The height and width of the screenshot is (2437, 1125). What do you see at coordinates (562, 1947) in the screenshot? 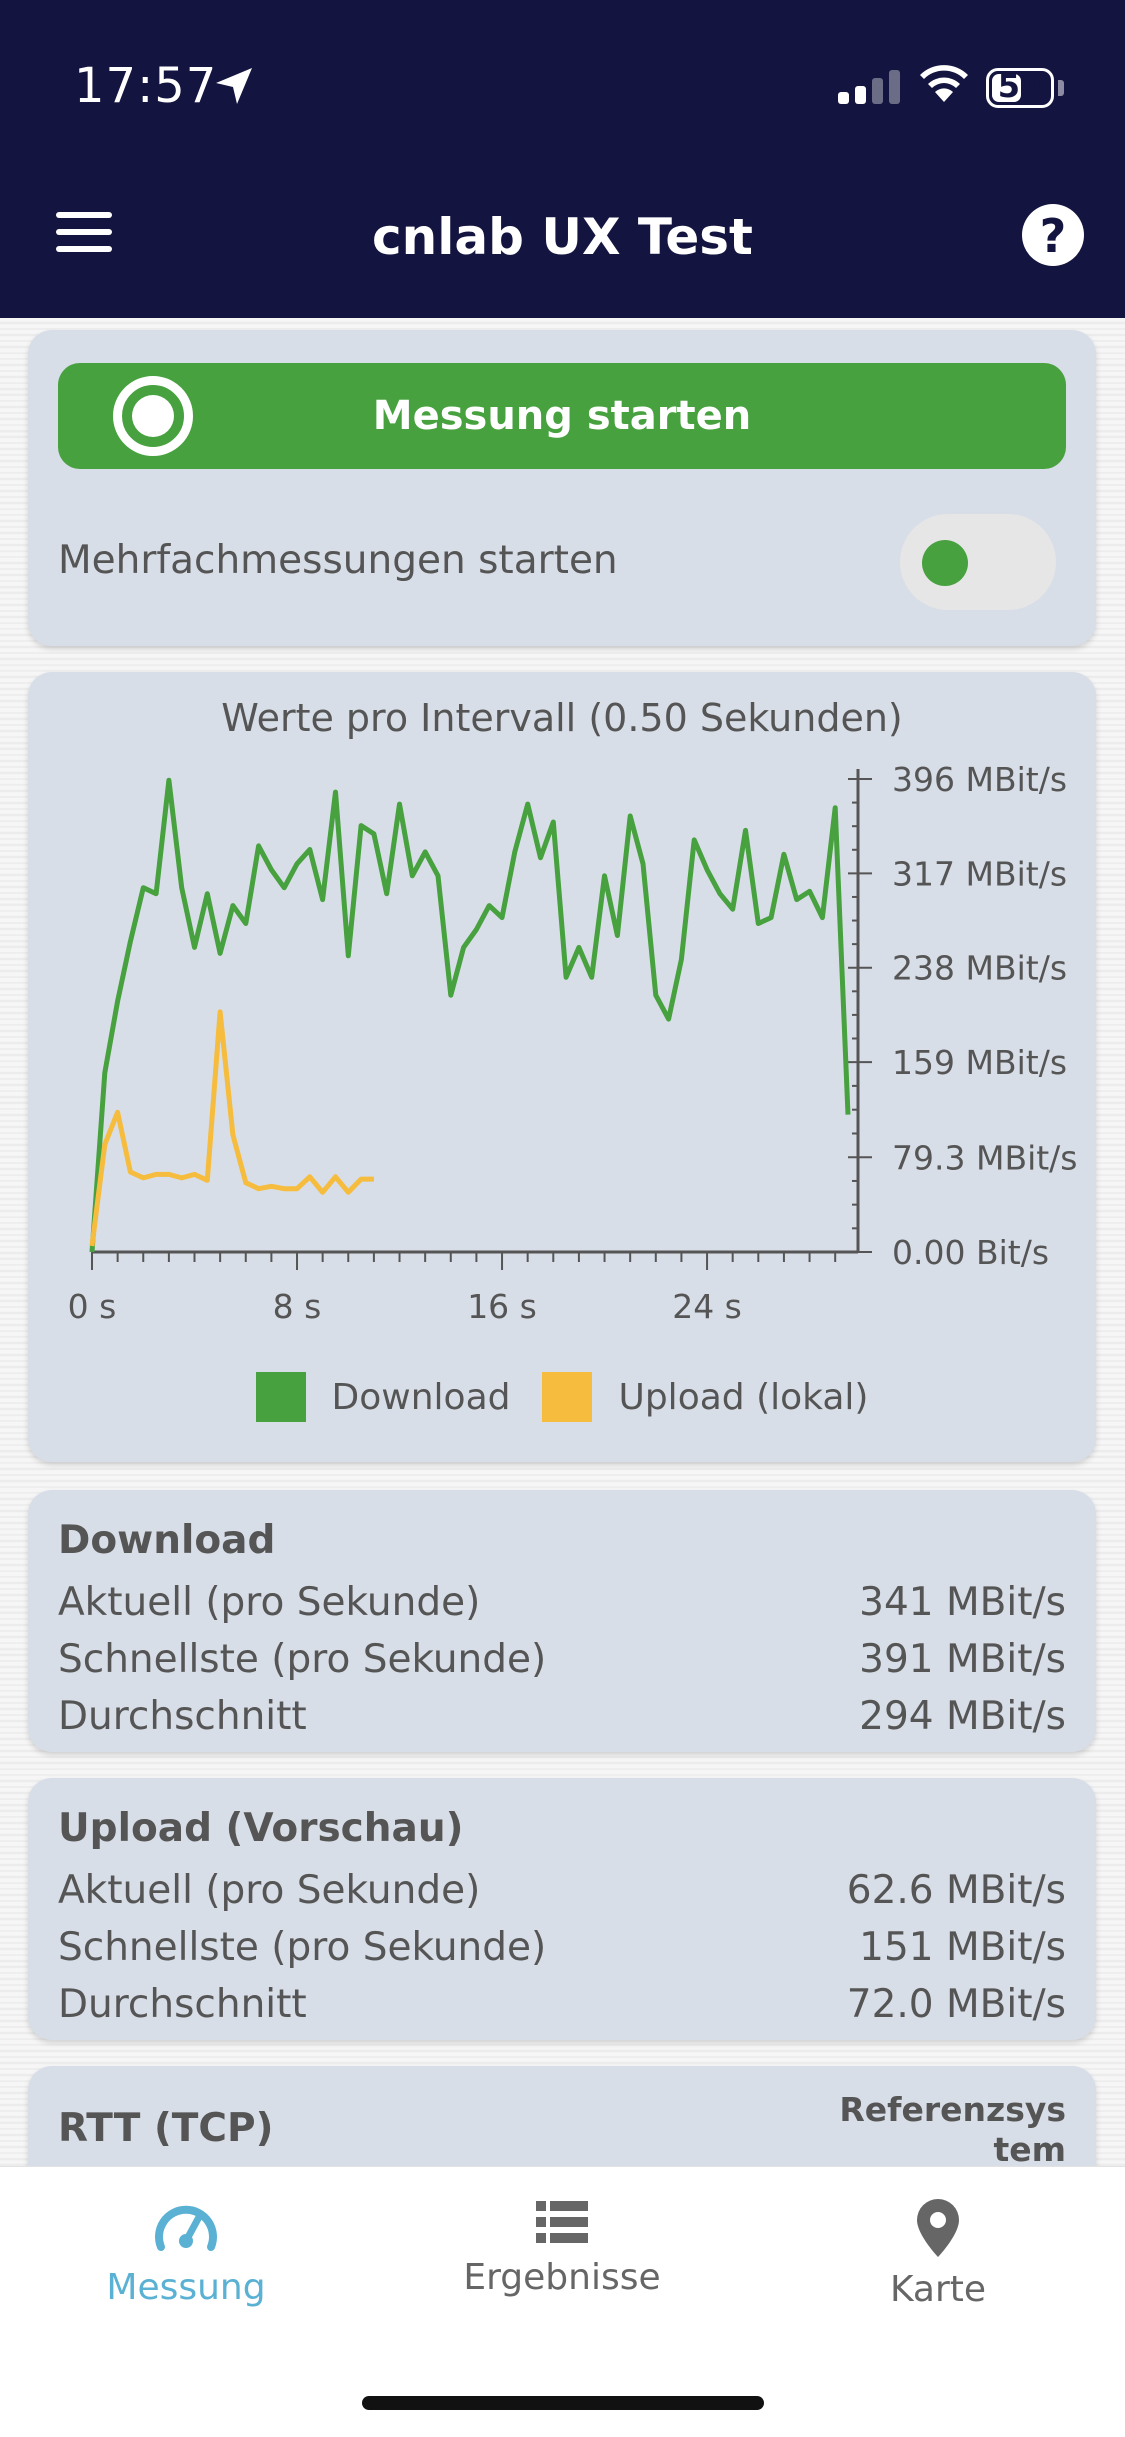
I see `upload-row-fastest: Schnellste (pro Sekunde) 151 MBit/s` at bounding box center [562, 1947].